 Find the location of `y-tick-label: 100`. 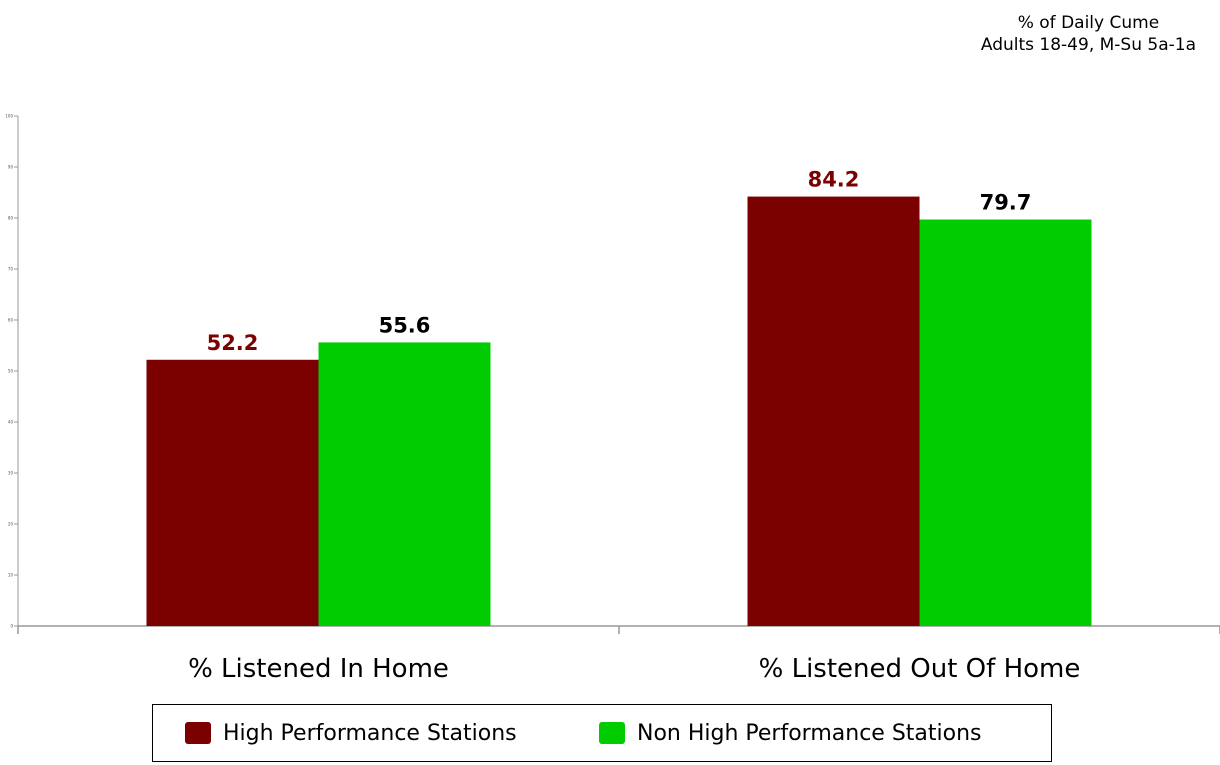

y-tick-label: 100 is located at coordinates (9, 116).